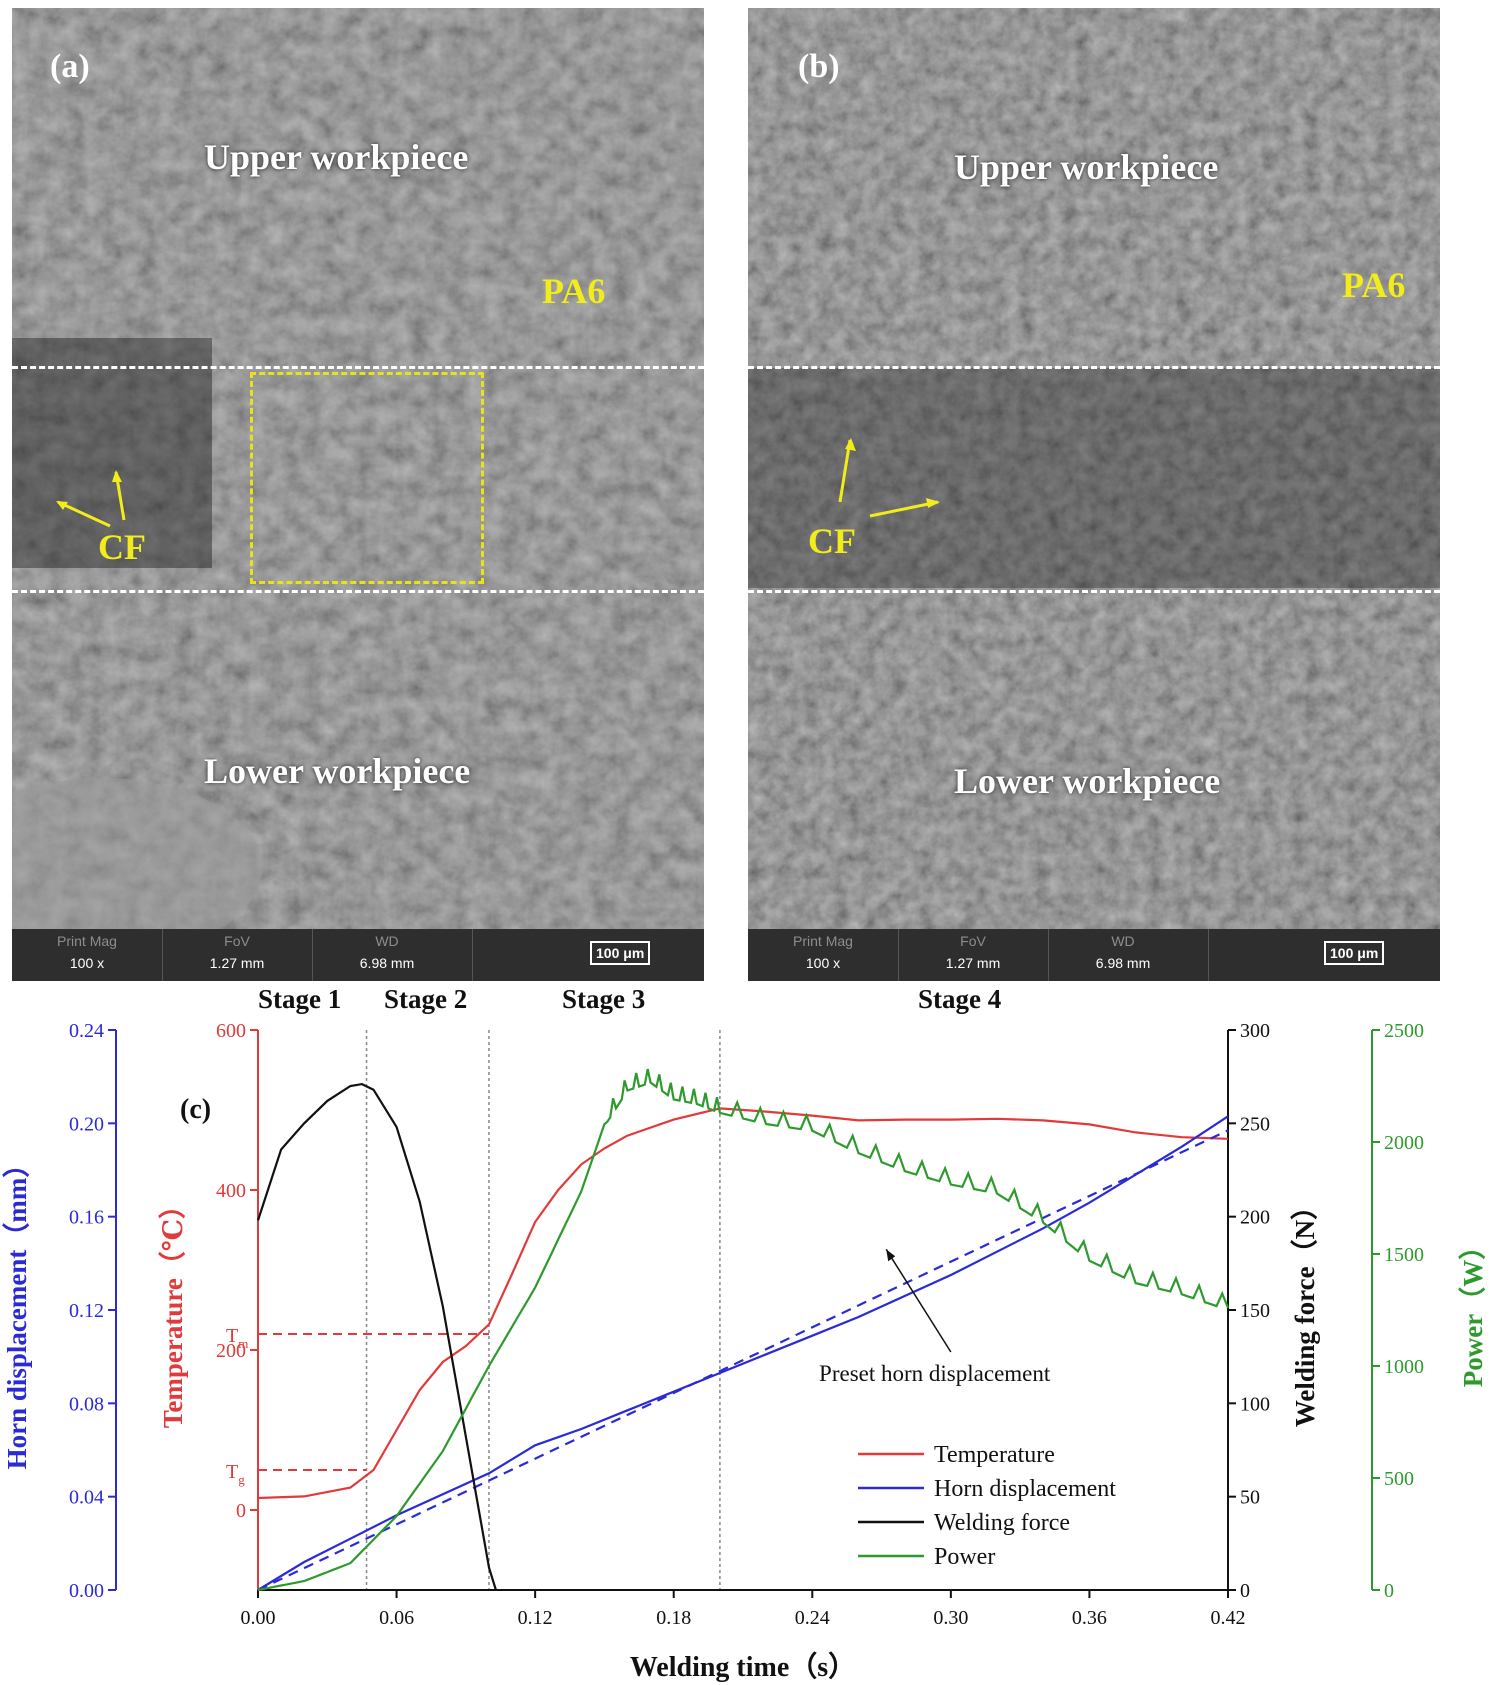 Image resolution: width=1502 pixels, height=1685 pixels. Describe the element at coordinates (195, 1109) in the screenshot. I see `panel-label-c: (c)` at that location.